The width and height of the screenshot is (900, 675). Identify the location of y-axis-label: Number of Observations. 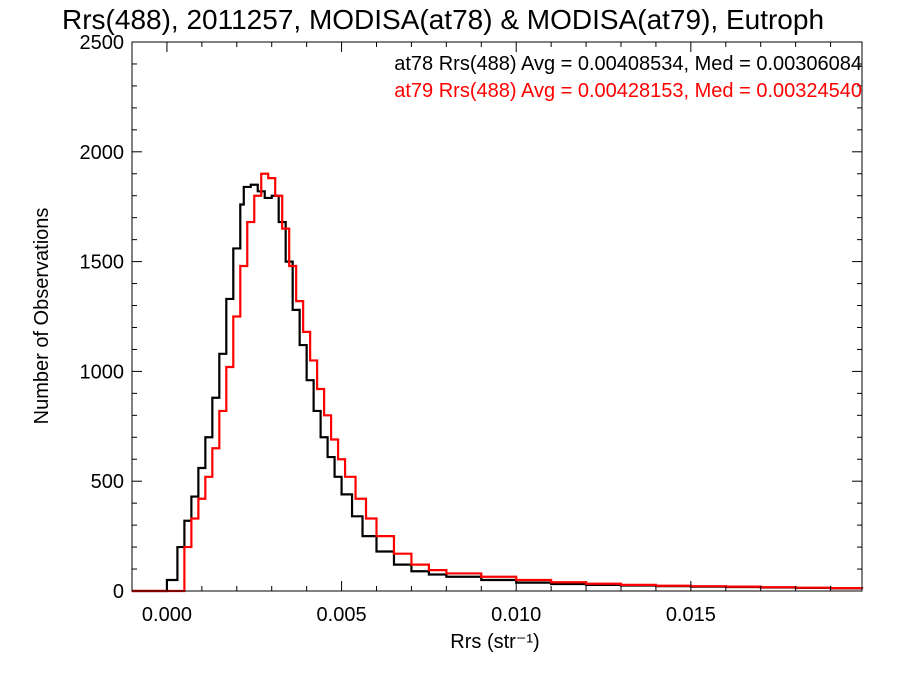
(42, 316).